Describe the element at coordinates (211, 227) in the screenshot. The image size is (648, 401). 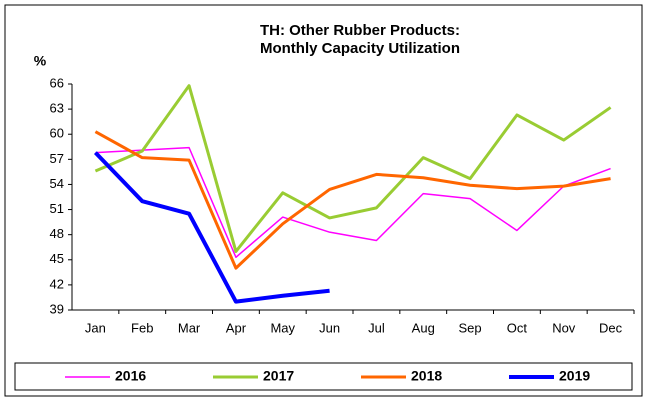
I see `series-line` at that location.